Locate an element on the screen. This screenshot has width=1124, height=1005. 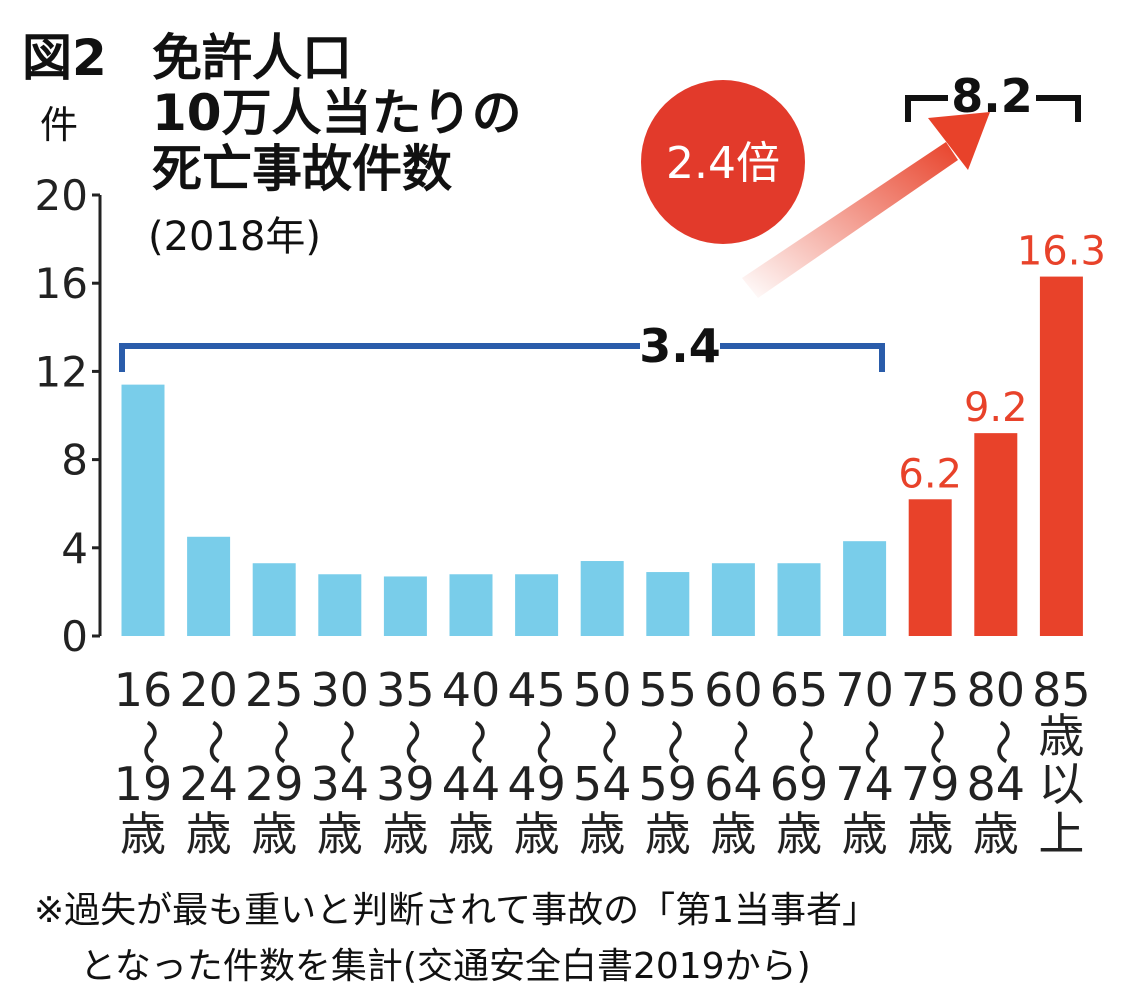
x-tick-label: 65 is located at coordinates (799, 690).